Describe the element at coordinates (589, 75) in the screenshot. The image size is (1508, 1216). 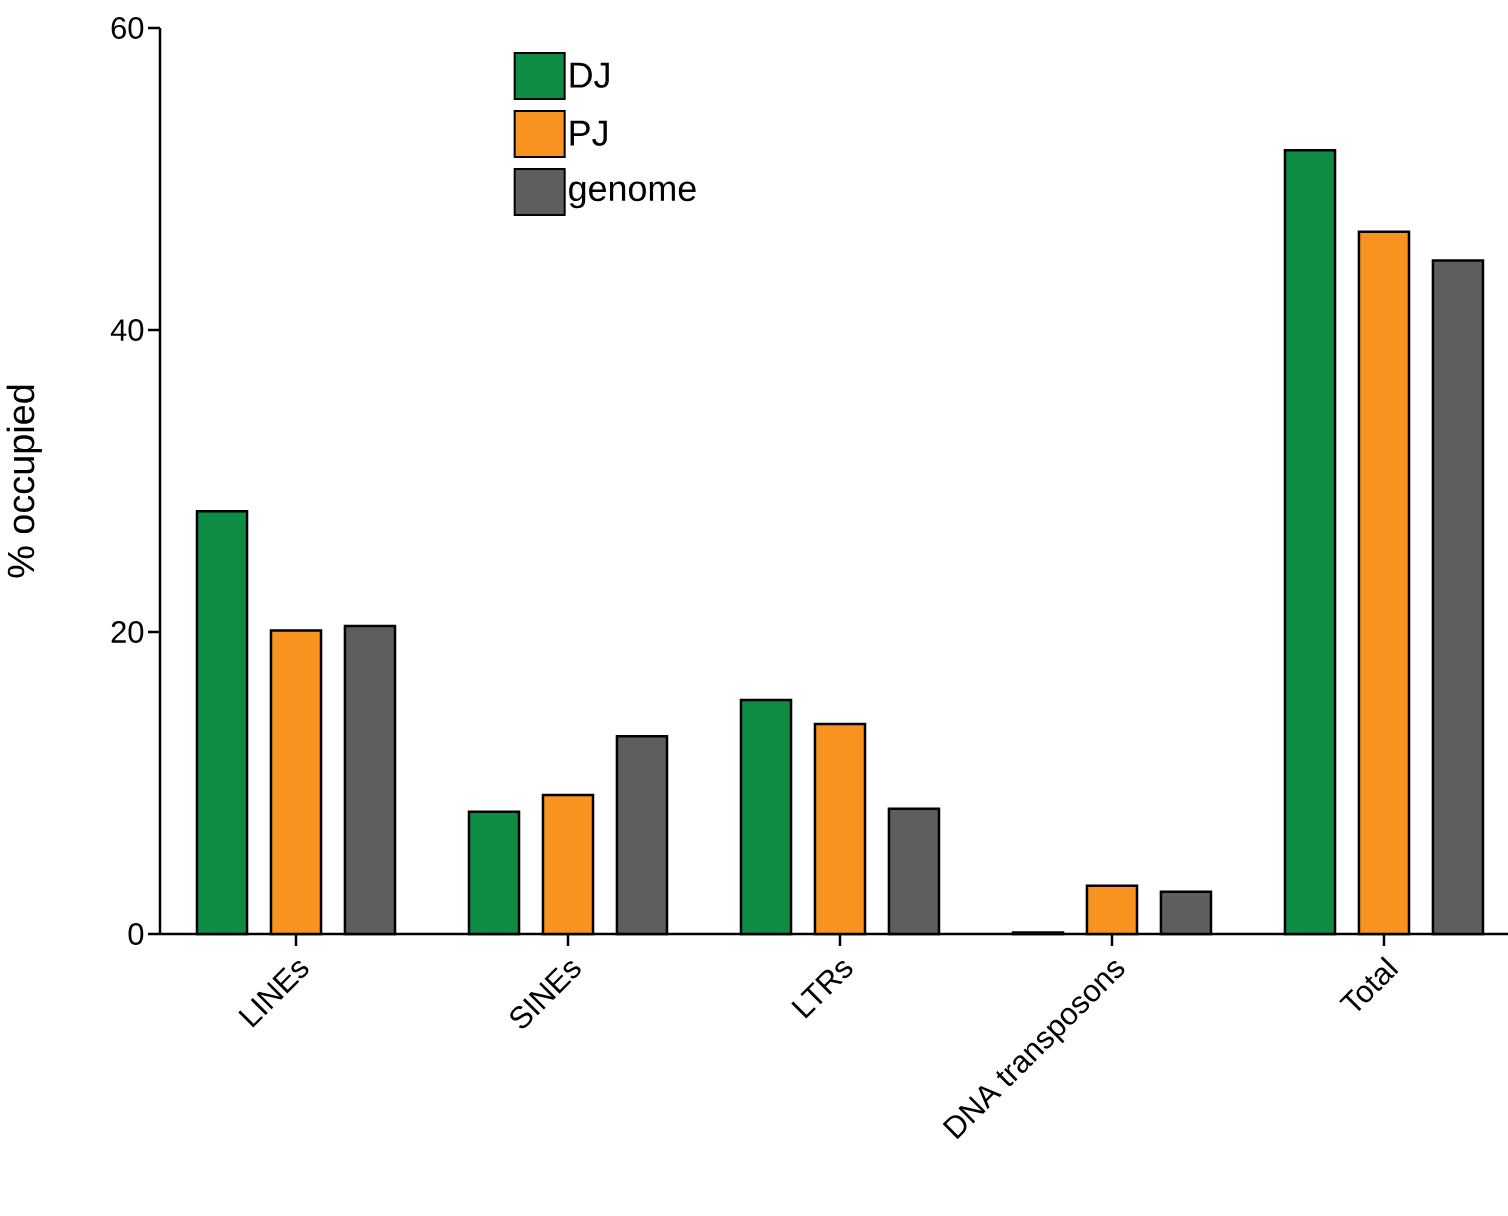
I see `legend-label: DJ` at that location.